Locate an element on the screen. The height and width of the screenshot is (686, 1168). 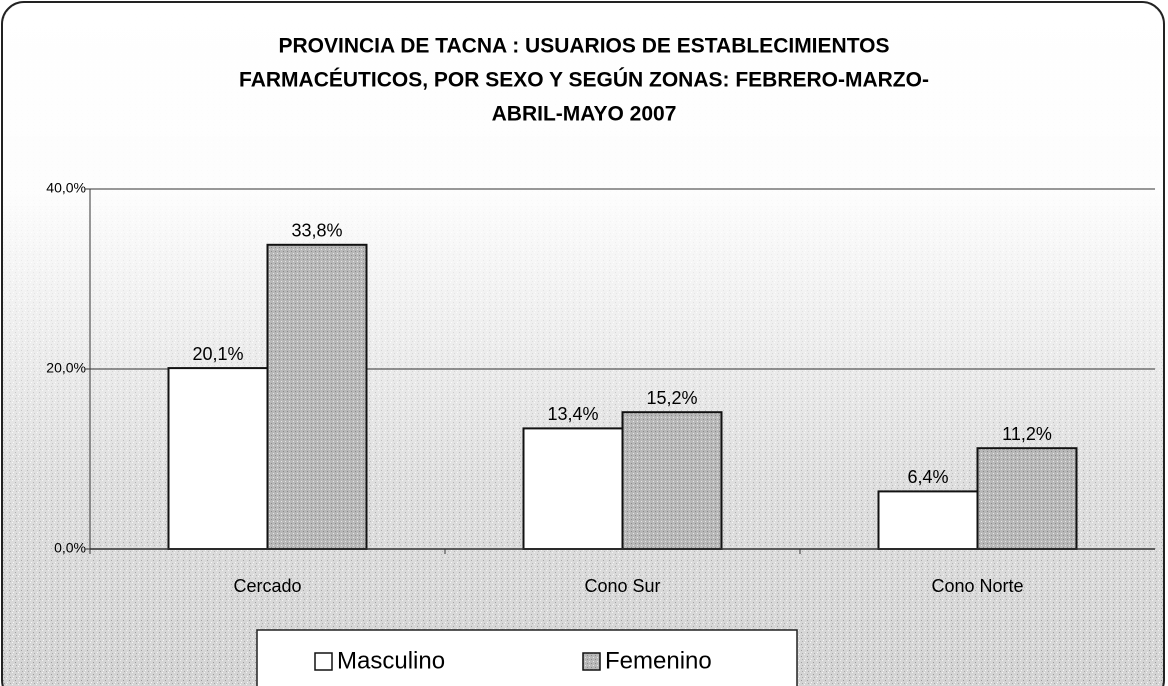
value-label: 11,2% is located at coordinates (1027, 434).